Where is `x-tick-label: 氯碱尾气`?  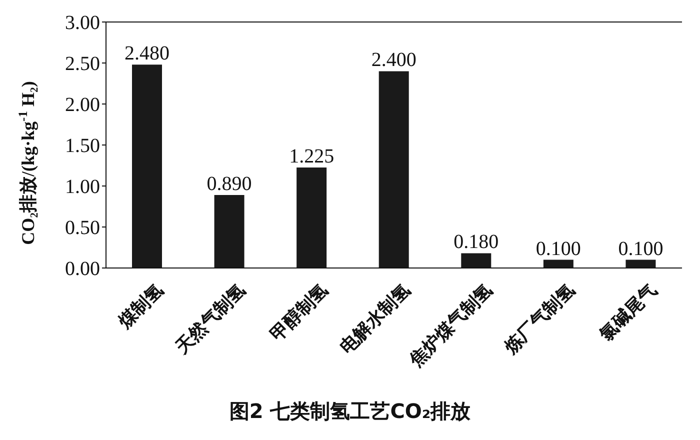 x-tick-label: 氯碱尾气 is located at coordinates (628, 313).